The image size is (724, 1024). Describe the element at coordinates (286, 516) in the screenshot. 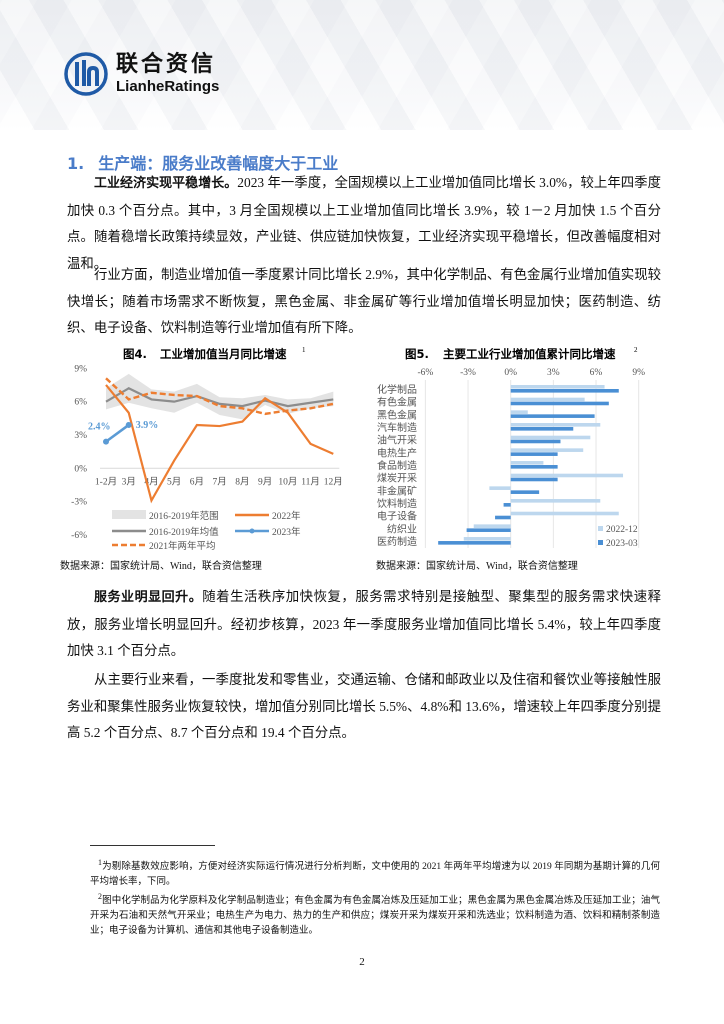

I see `legend-label: 2022年` at that location.